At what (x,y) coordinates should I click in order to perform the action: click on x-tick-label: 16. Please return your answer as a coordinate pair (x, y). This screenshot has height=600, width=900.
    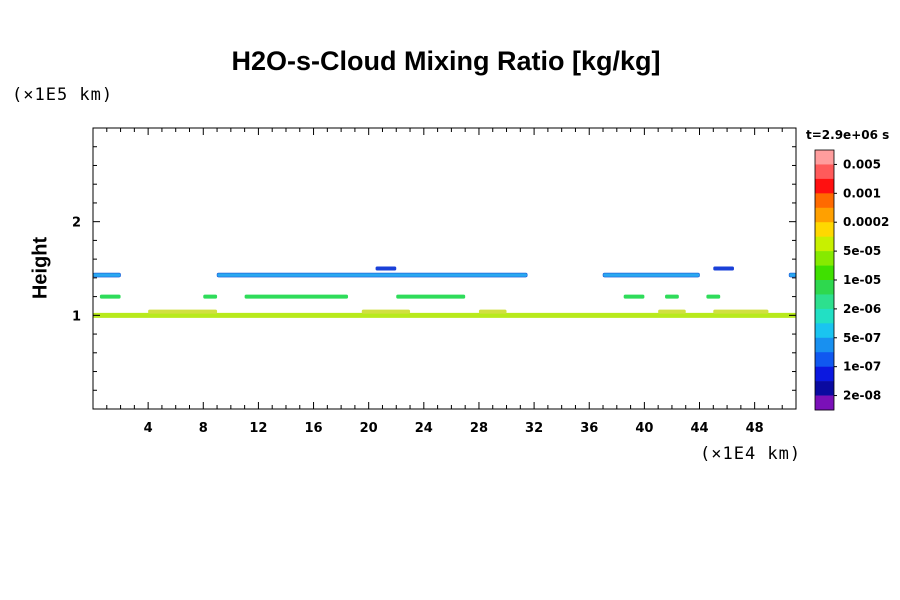
    Looking at the image, I should click on (314, 428).